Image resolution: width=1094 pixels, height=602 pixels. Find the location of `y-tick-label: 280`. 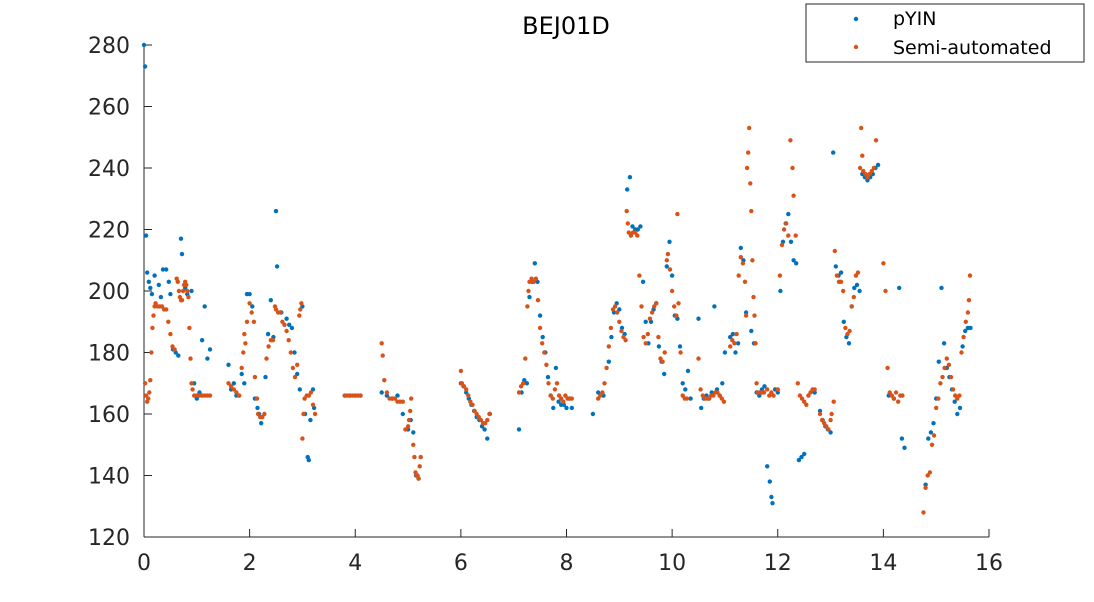

y-tick-label: 280 is located at coordinates (109, 46).